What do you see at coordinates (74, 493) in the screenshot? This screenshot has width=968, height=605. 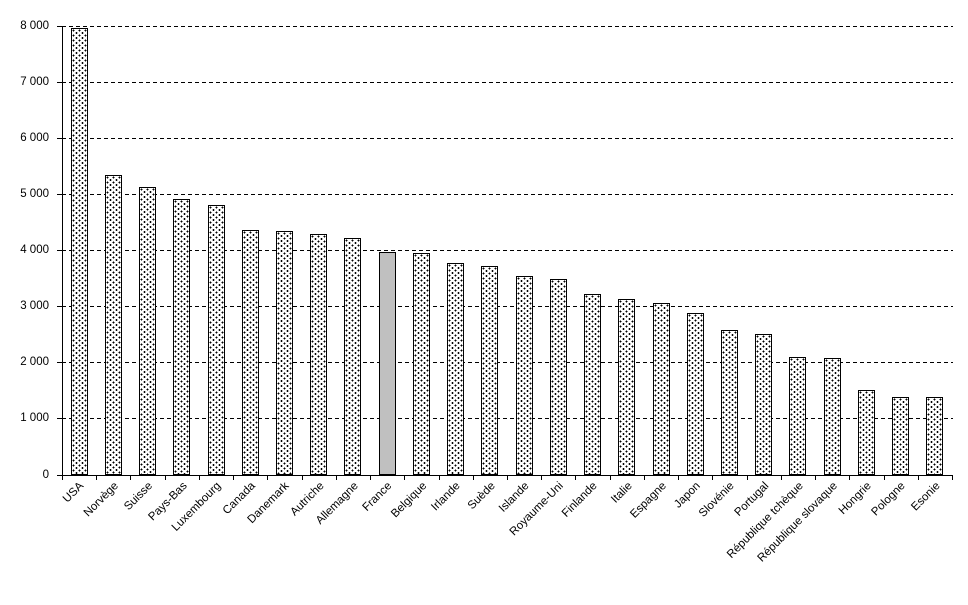 I see `x-axis-category-label: USA` at bounding box center [74, 493].